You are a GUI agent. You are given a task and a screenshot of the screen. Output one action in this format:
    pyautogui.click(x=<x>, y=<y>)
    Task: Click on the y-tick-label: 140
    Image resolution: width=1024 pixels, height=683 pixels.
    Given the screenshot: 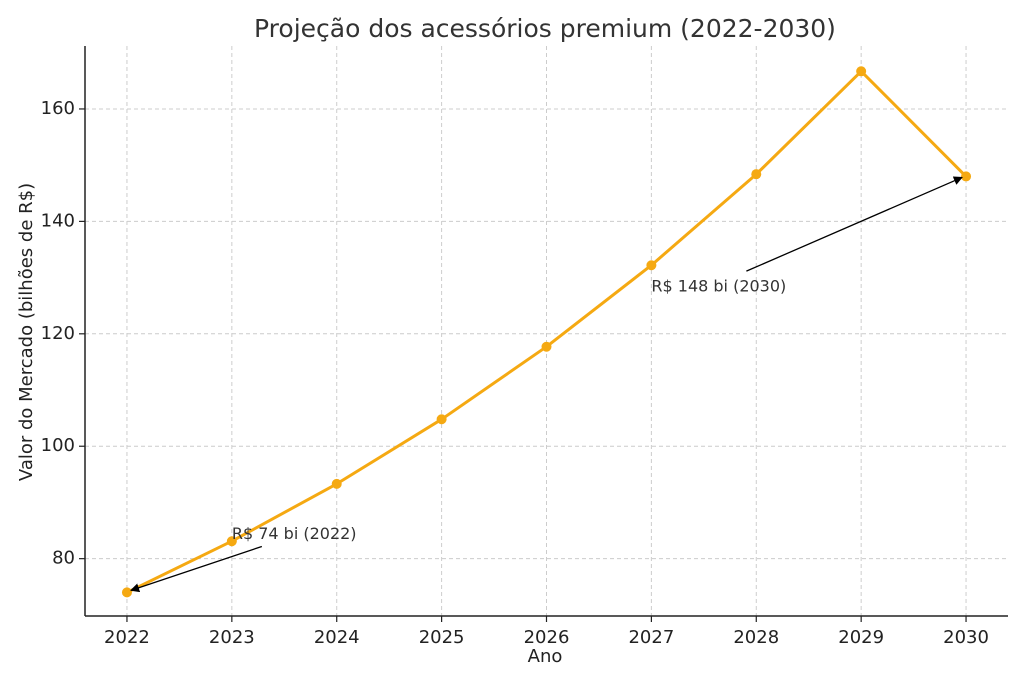 What is the action you would take?
    pyautogui.click(x=58, y=220)
    